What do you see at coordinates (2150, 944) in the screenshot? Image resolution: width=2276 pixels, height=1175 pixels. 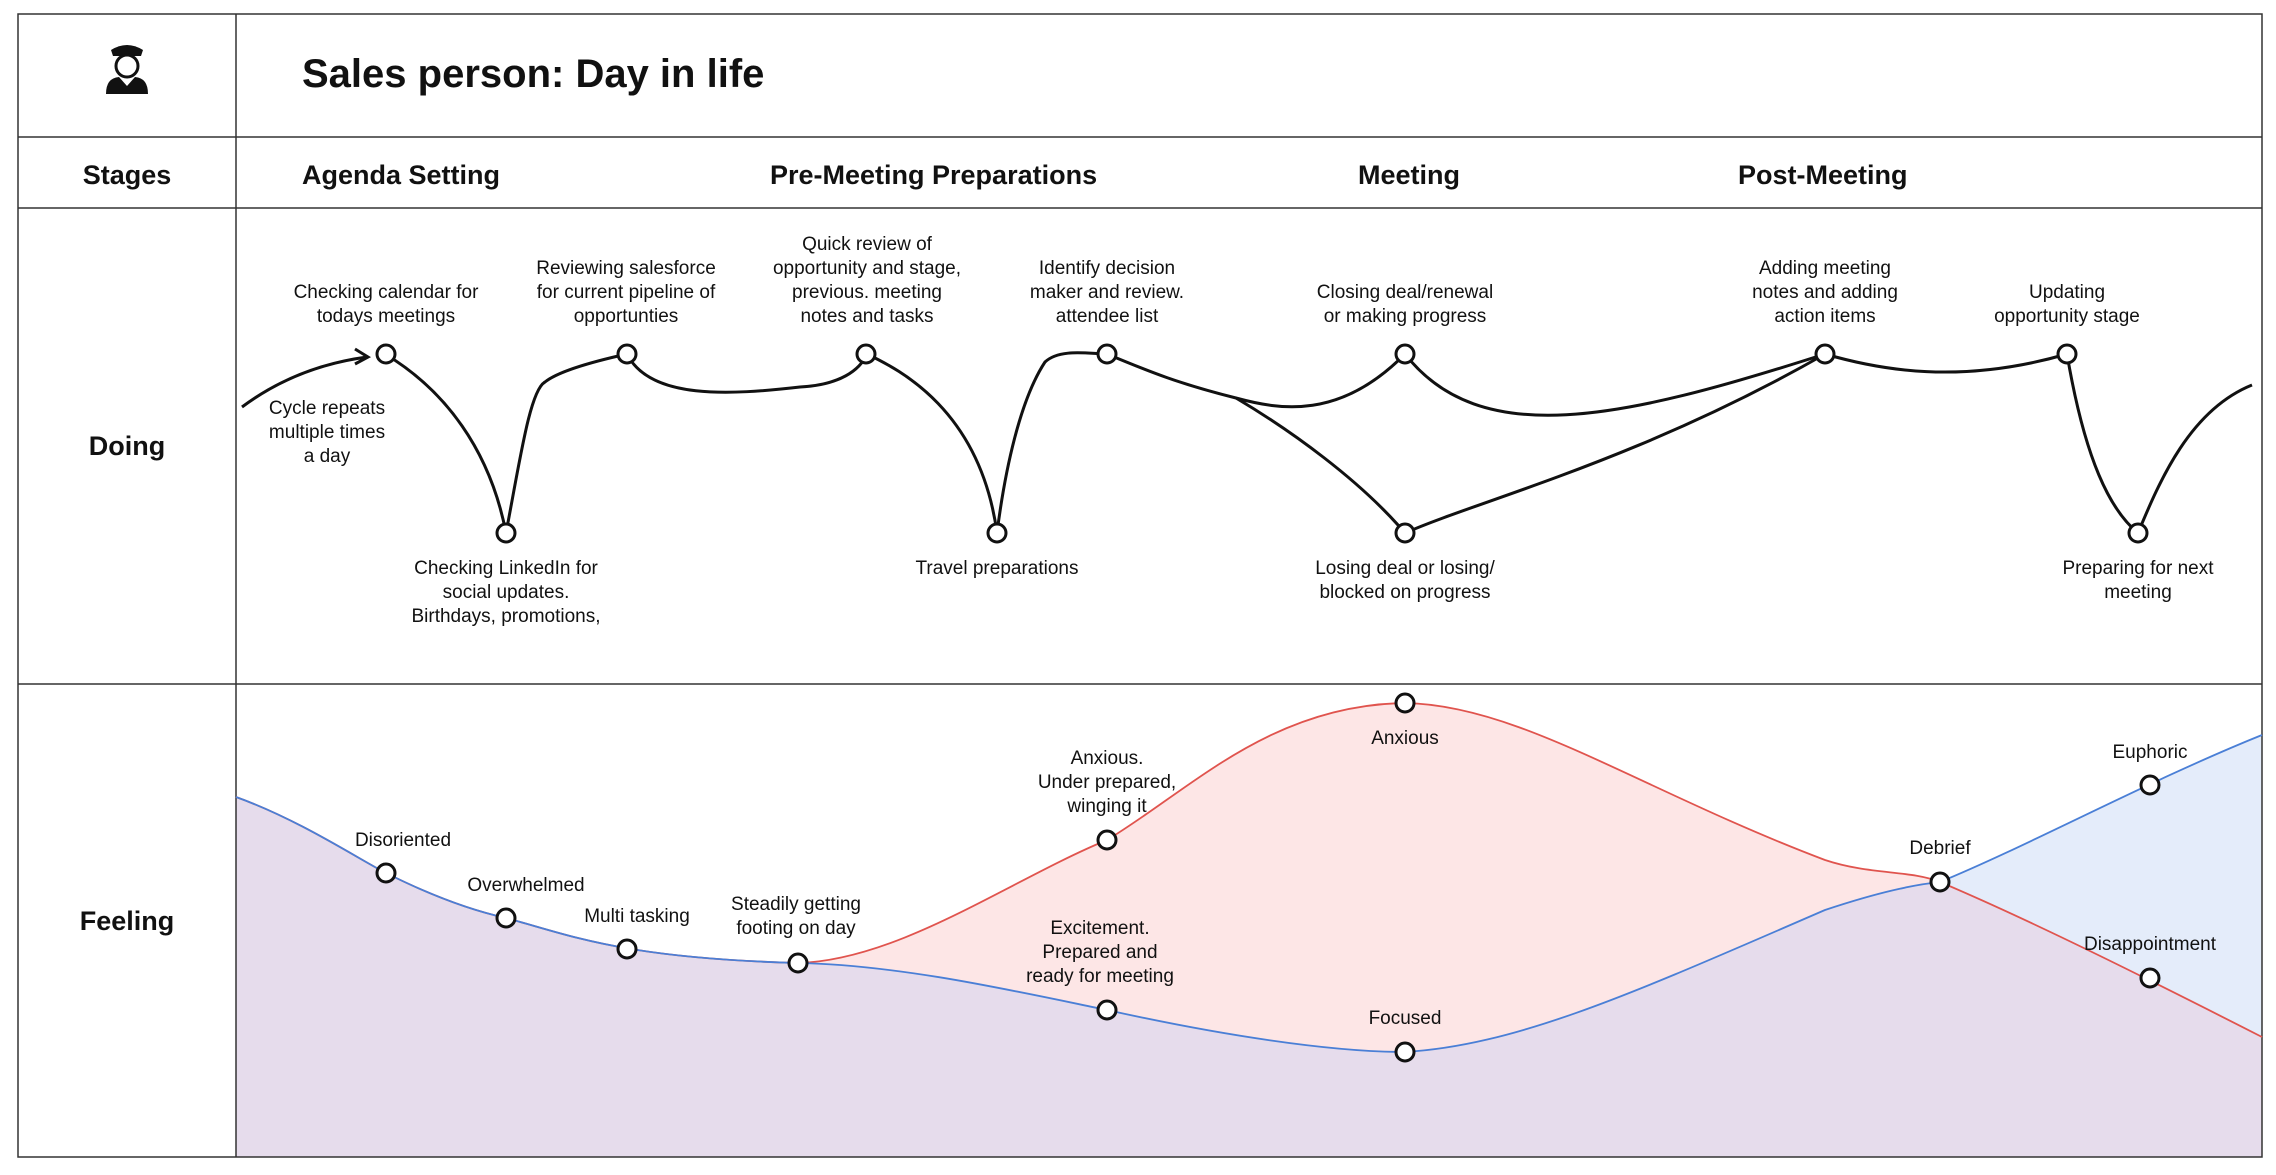 I see `feeling-label: Disappointment` at bounding box center [2150, 944].